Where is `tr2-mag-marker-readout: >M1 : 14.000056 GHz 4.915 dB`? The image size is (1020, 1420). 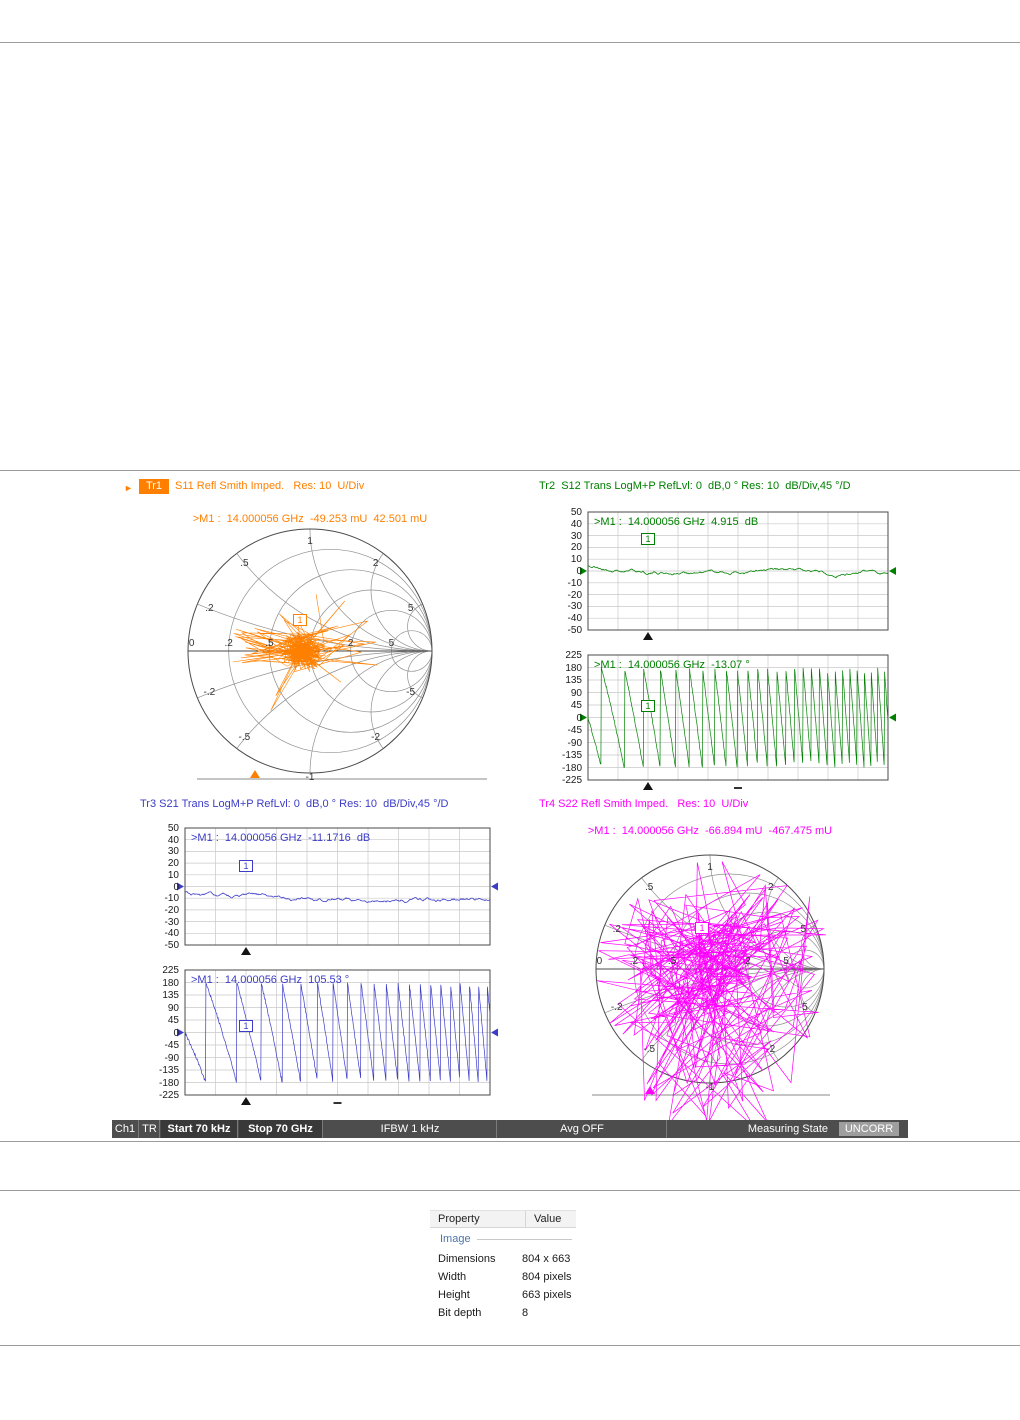 tr2-mag-marker-readout: >M1 : 14.000056 GHz 4.915 dB is located at coordinates (676, 522).